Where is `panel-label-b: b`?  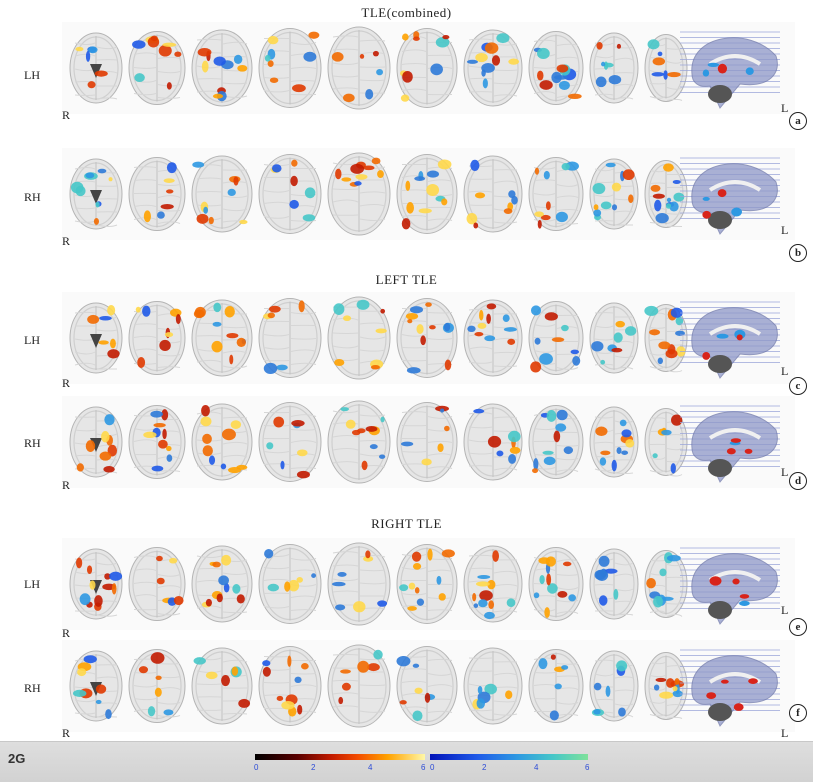
panel-label-b: b is located at coordinates (798, 253).